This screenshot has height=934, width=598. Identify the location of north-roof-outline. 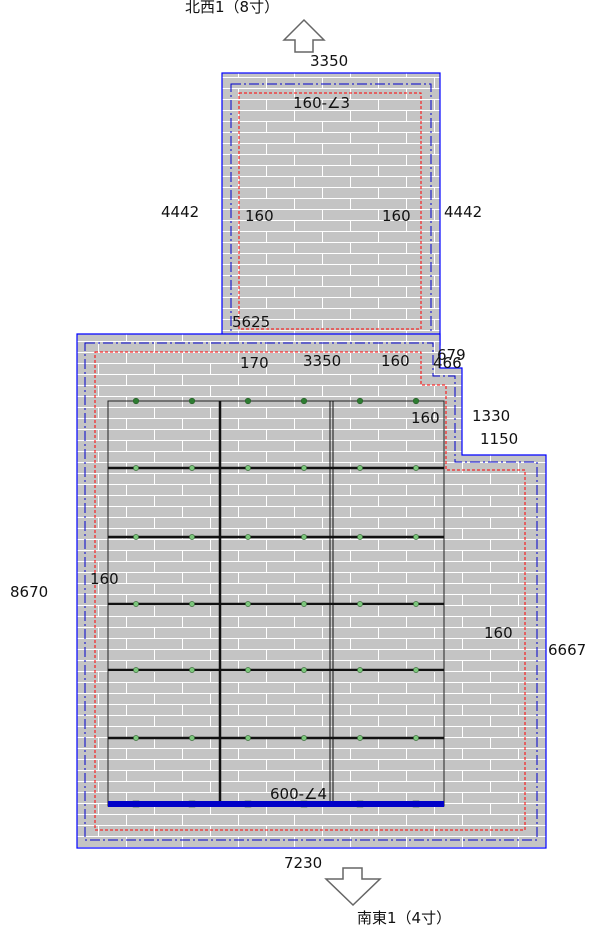
(331, 209).